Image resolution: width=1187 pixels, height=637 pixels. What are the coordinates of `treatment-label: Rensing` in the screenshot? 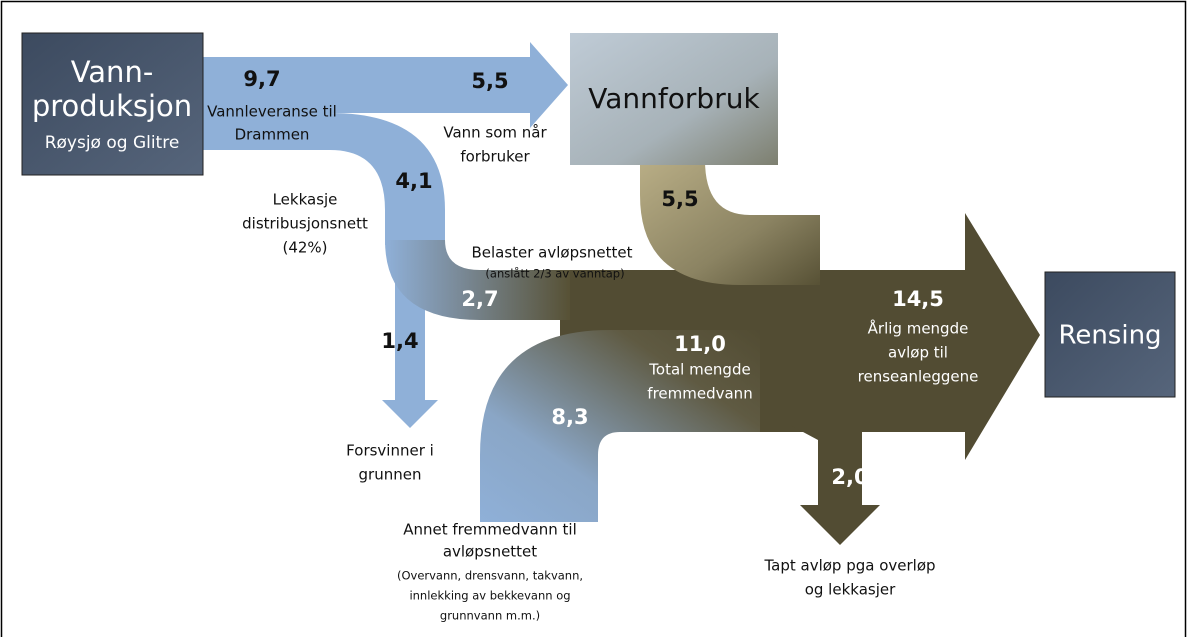 It's located at (1109, 336).